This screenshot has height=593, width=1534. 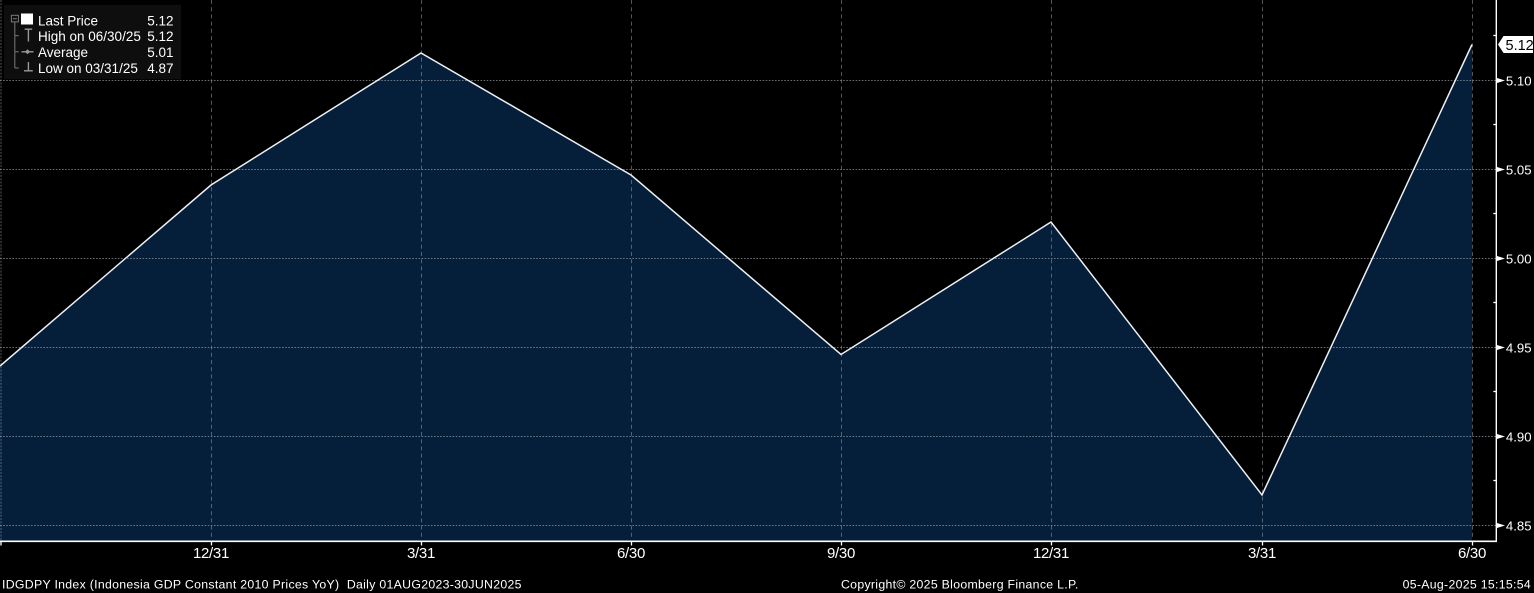 I want to click on svg-text: Low on 03/31/25, so click(x=88, y=68).